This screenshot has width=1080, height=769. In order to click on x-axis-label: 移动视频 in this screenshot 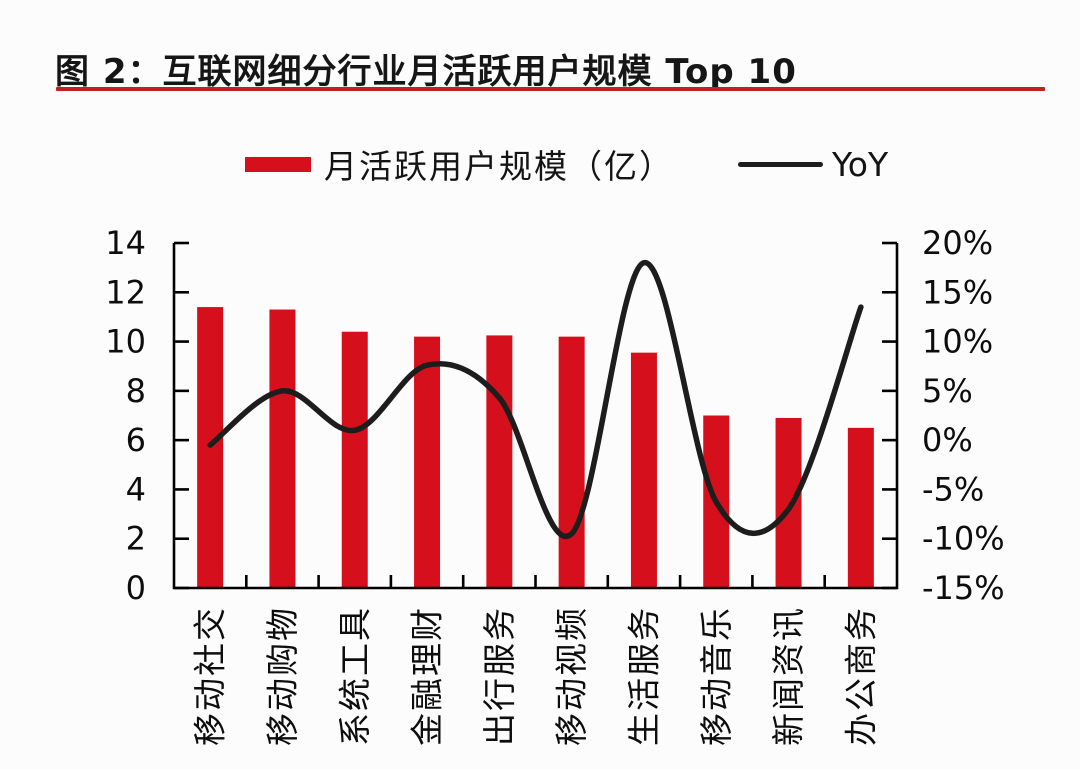, I will do `click(571, 676)`.